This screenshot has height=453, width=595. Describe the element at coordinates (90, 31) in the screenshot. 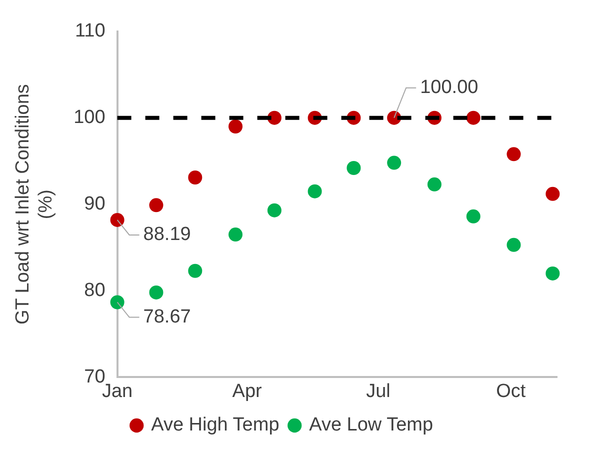

I see `y-tick-label: 110` at that location.